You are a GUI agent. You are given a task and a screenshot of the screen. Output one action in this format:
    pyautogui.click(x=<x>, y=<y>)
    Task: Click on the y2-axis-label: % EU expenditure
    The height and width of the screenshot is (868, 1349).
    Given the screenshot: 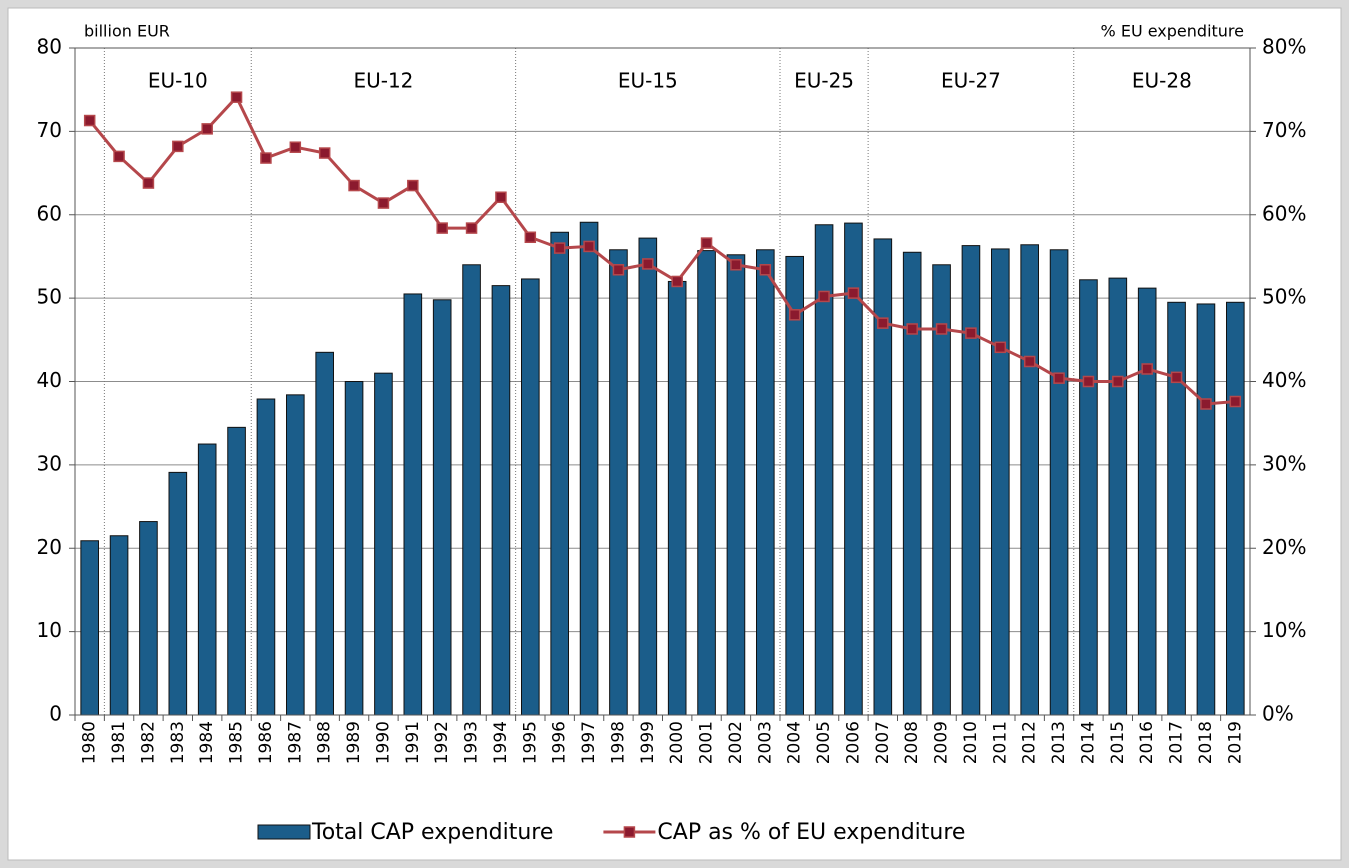 What is the action you would take?
    pyautogui.click(x=1172, y=31)
    